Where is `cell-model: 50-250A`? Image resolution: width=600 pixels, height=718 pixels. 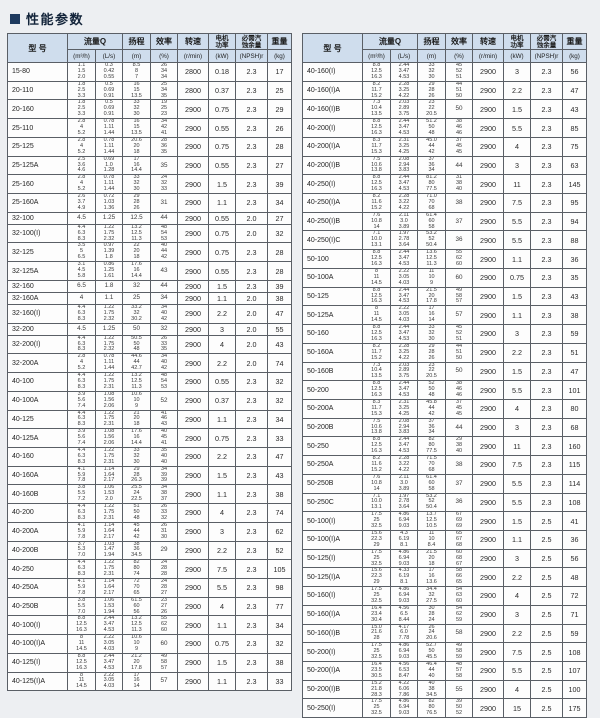 cell-model: 50-250A is located at coordinates (332, 465).